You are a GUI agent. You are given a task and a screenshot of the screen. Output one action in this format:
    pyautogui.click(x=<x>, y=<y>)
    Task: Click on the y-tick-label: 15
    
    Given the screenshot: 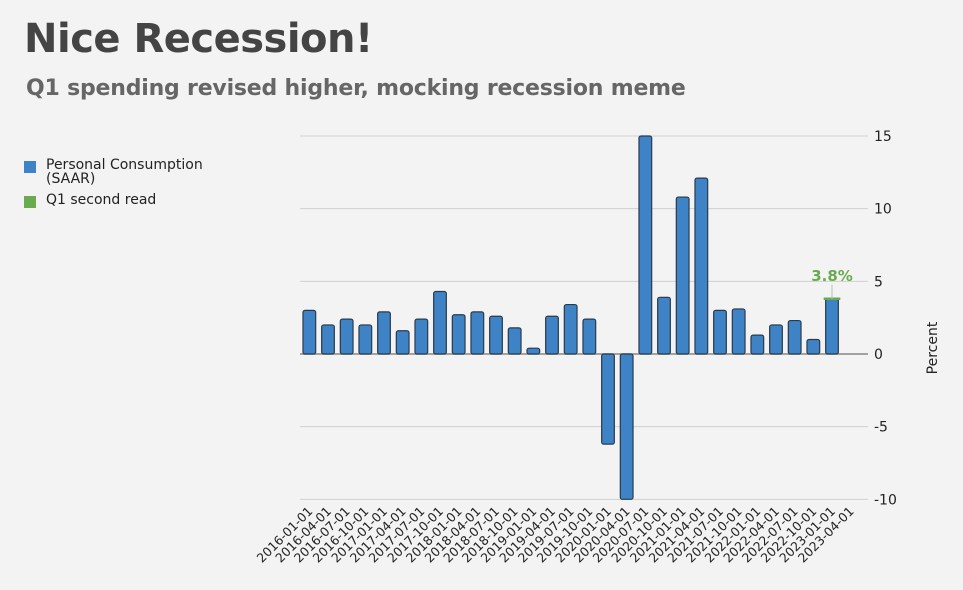 What is the action you would take?
    pyautogui.click(x=883, y=137)
    